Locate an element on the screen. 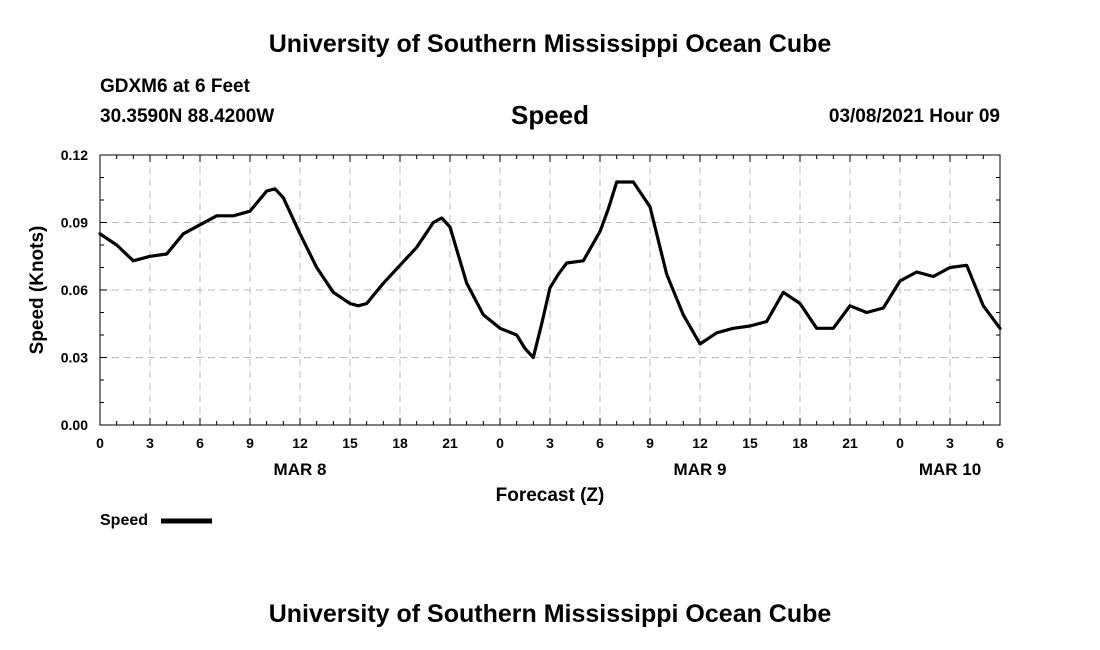 This screenshot has width=1100, height=650. date-label: MAR 9 is located at coordinates (700, 469).